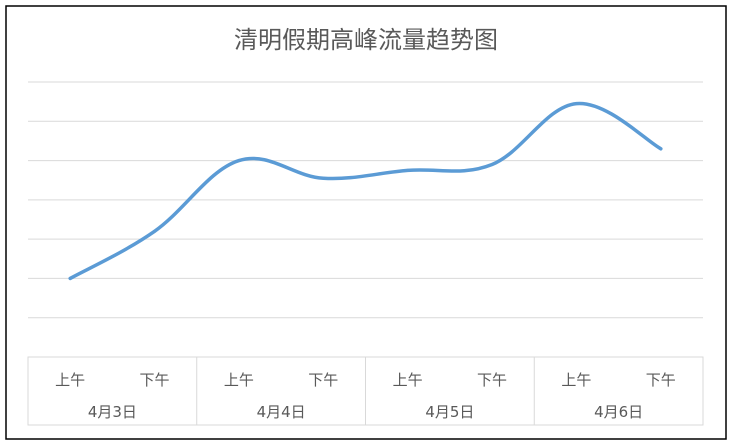 The image size is (732, 447). I want to click on x-group-label: 4月6日, so click(618, 412).